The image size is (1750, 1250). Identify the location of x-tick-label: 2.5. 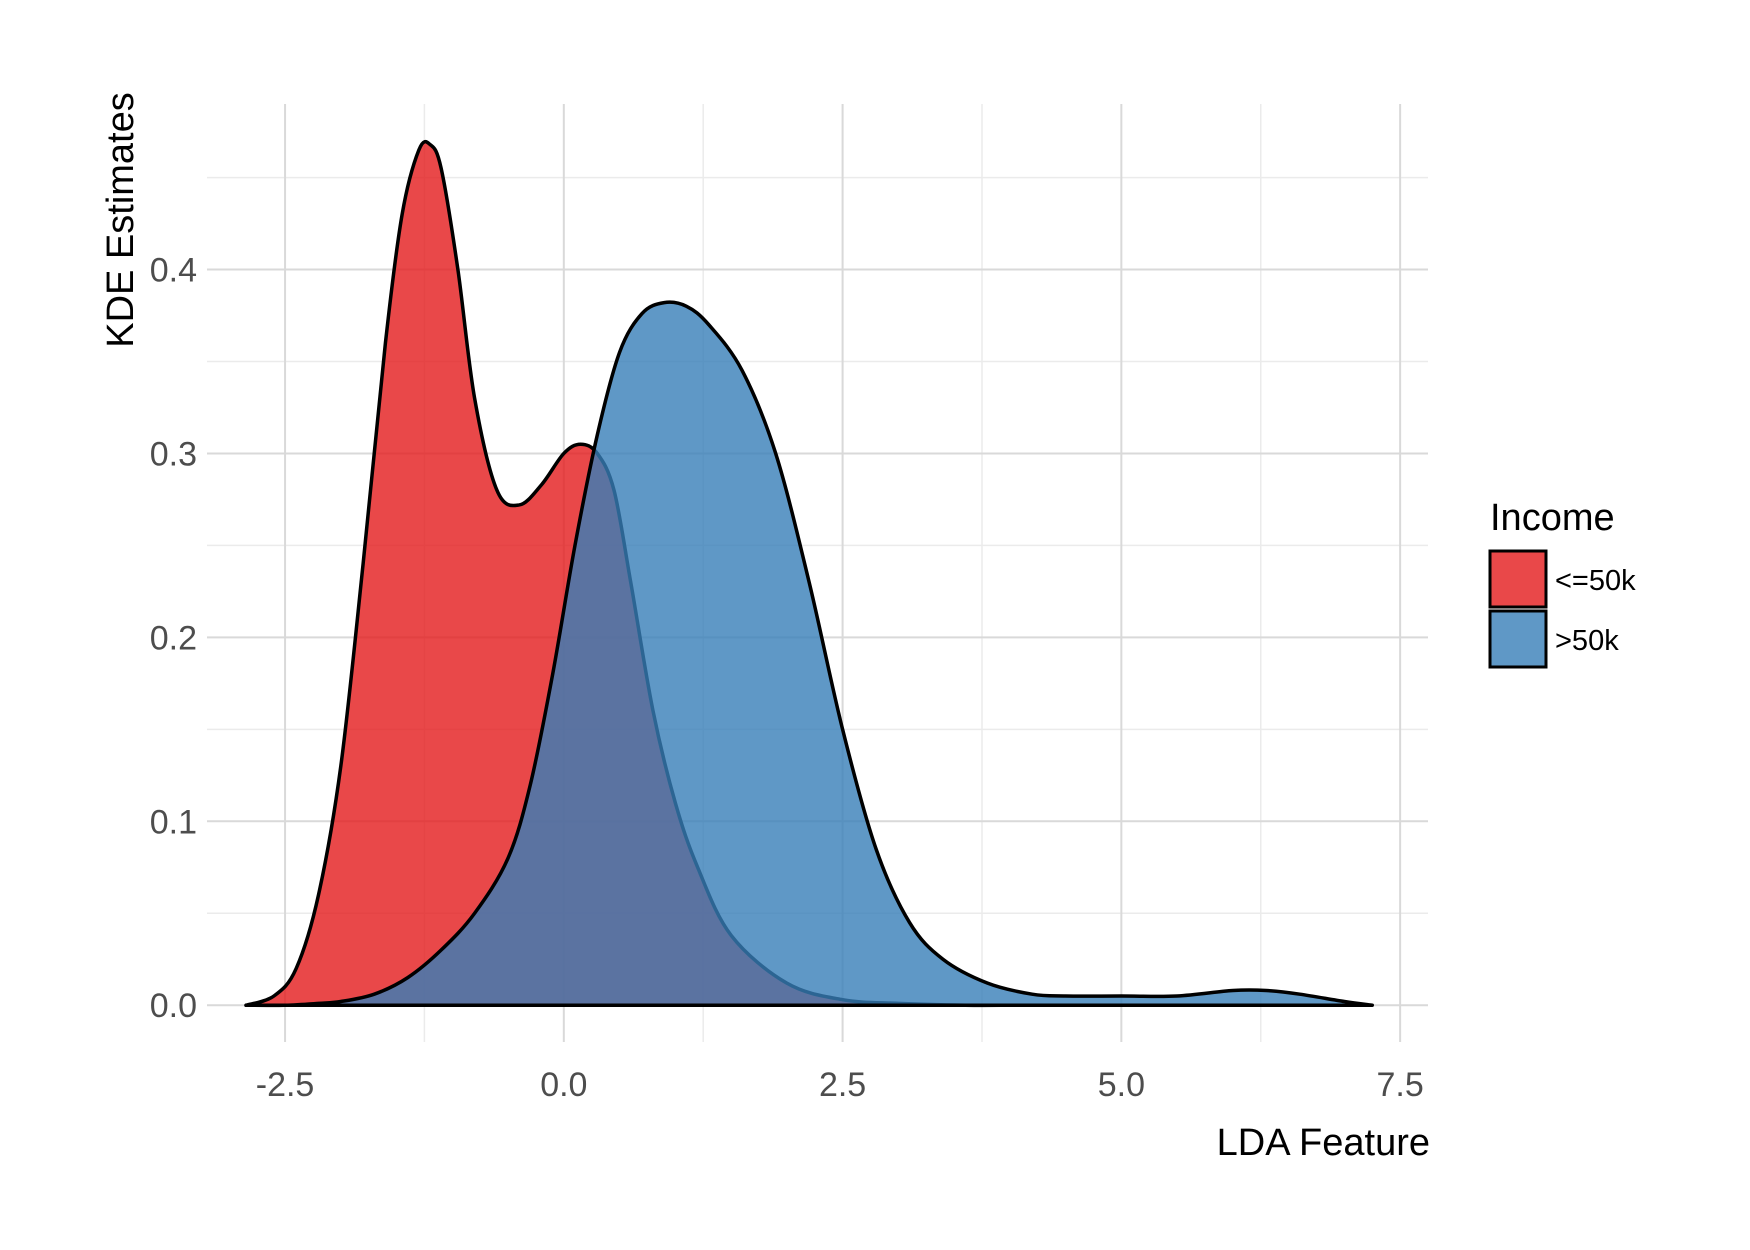
(842, 1085).